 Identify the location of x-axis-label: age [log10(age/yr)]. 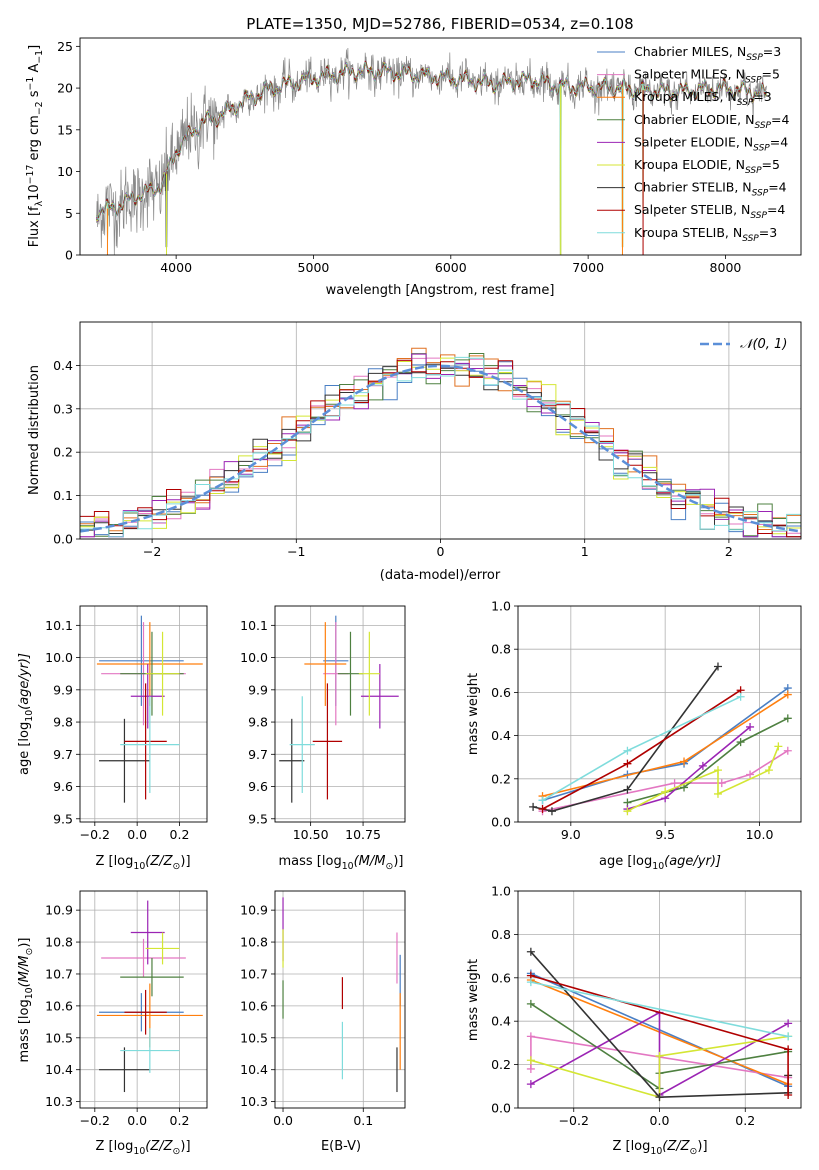
(660, 863).